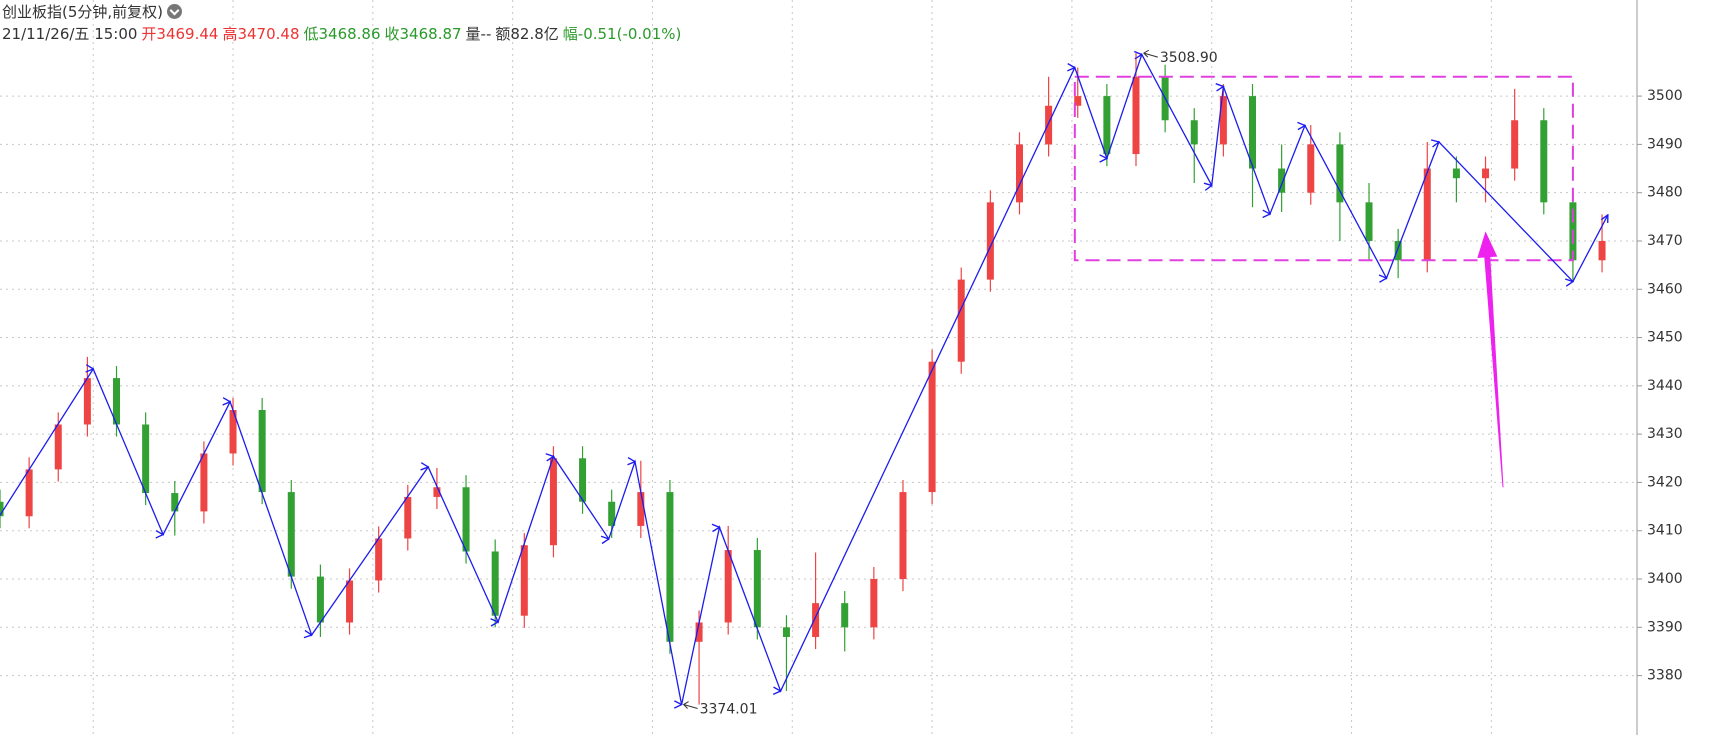 This screenshot has height=735, width=1711. What do you see at coordinates (423, 34) in the screenshot?
I see `info-item: 收3468.87` at bounding box center [423, 34].